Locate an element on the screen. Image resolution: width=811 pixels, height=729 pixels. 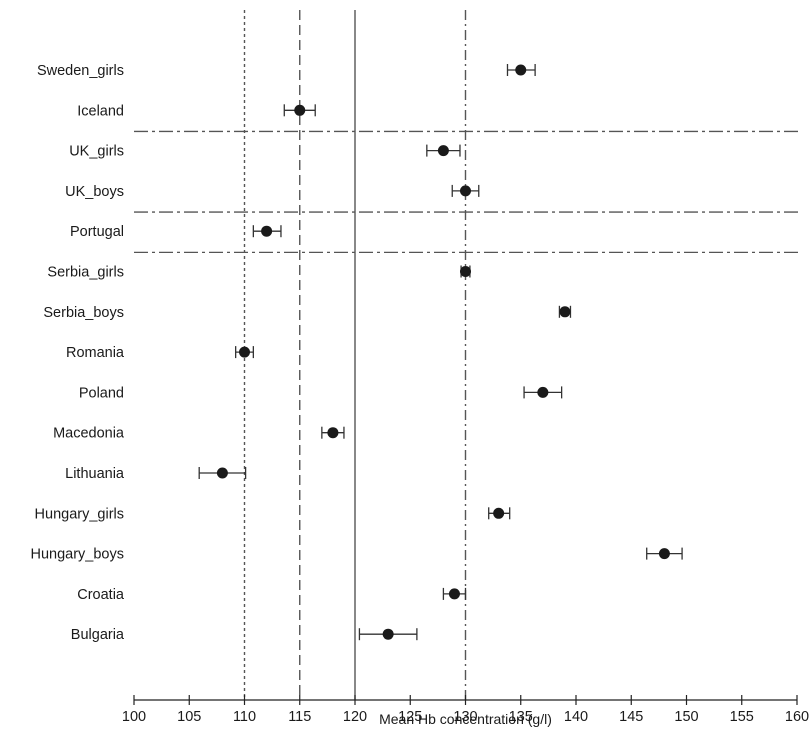
x-tick-label: 155 is located at coordinates (742, 717).